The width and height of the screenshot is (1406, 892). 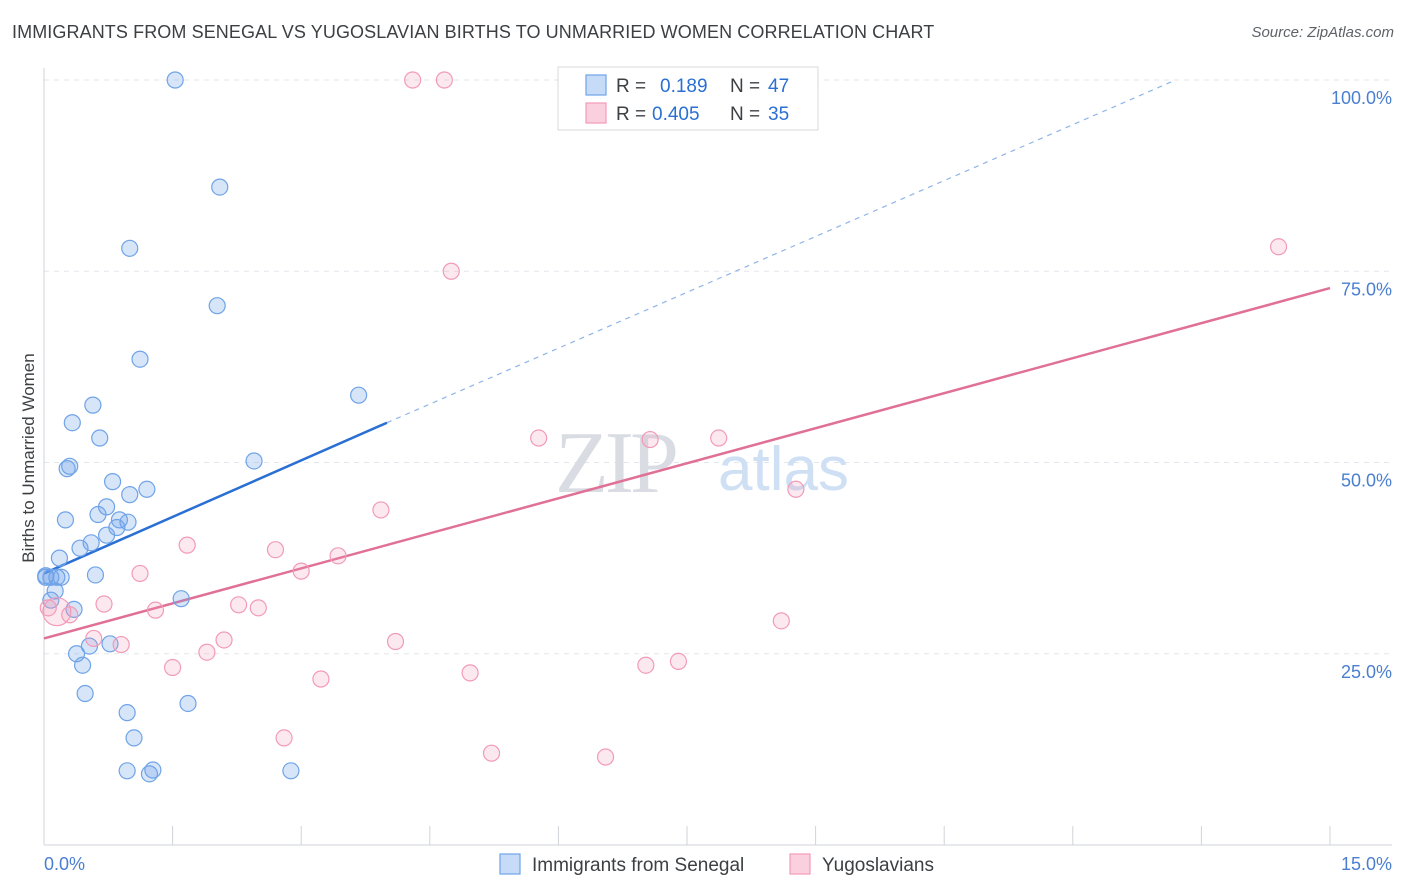 I want to click on legend-r-value: 0.405, so click(x=676, y=114).